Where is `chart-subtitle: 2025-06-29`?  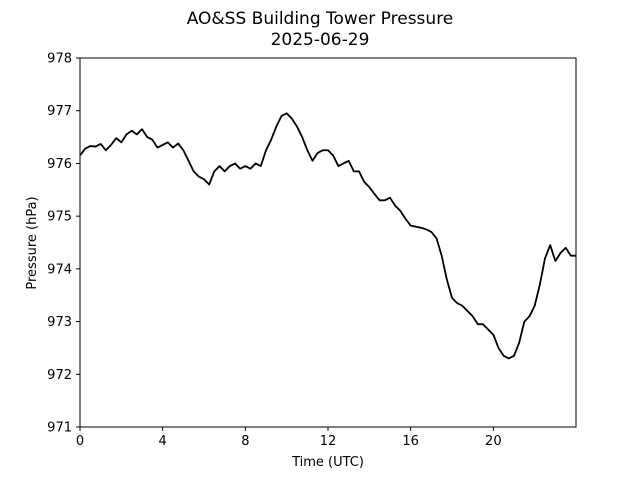
chart-subtitle: 2025-06-29 is located at coordinates (320, 40).